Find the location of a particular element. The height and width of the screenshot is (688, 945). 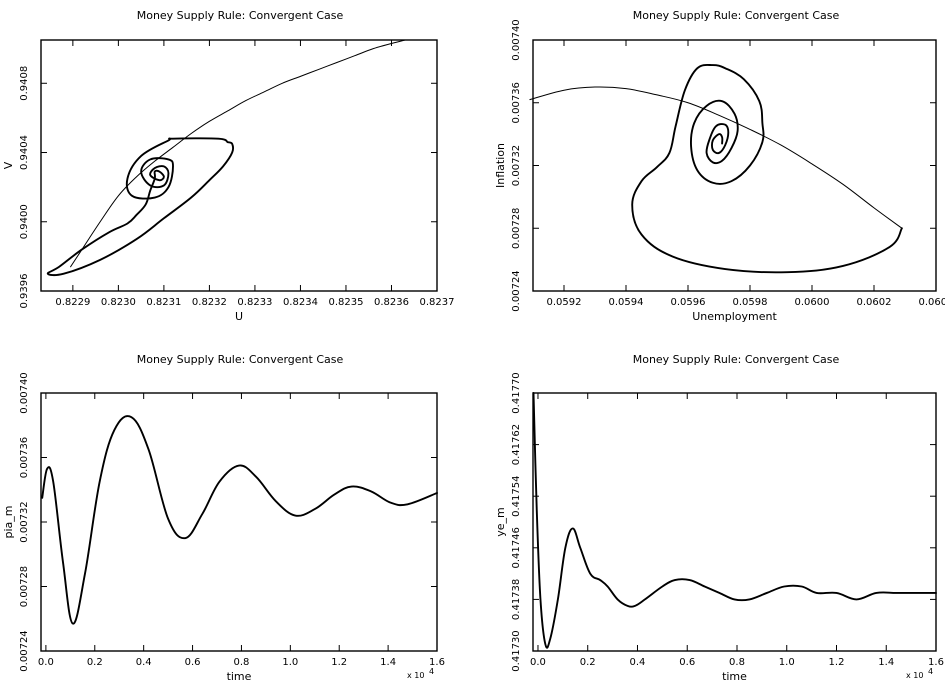

y-tick-label: 0.41738 is located at coordinates (516, 599).